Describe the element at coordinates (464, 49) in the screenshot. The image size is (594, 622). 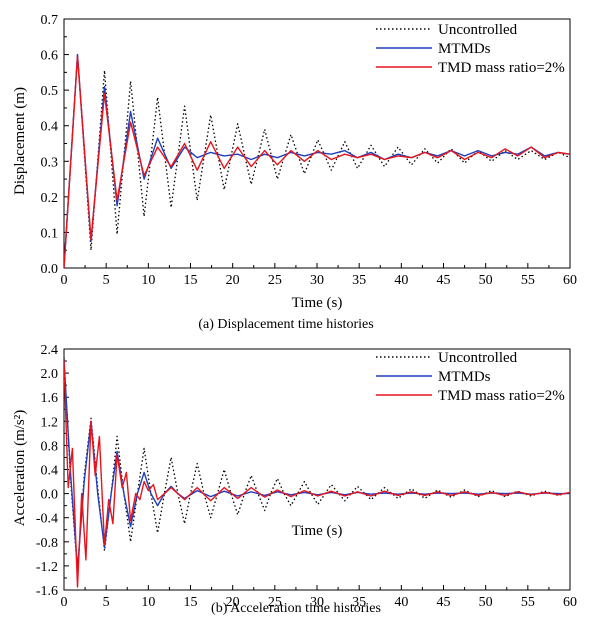
I see `displacement-legend-label-1: MTMDs` at that location.